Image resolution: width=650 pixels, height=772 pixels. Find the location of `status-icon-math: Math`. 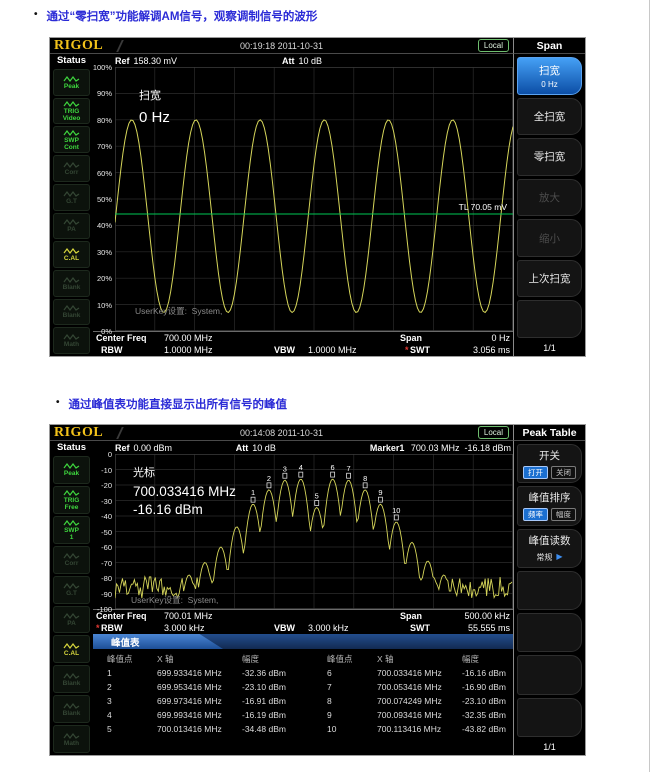

status-icon-math: Math is located at coordinates (71, 739).